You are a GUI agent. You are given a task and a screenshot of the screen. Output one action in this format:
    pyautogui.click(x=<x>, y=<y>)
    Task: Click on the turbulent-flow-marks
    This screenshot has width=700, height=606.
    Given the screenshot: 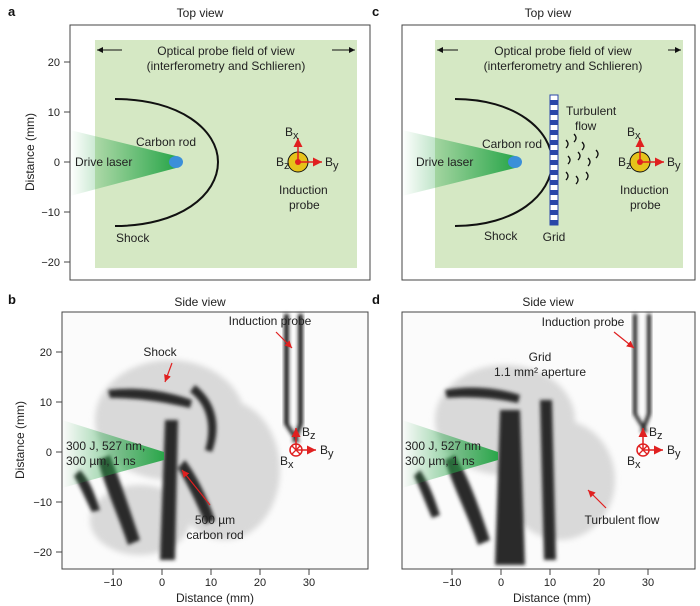 What is the action you would take?
    pyautogui.click(x=582, y=159)
    